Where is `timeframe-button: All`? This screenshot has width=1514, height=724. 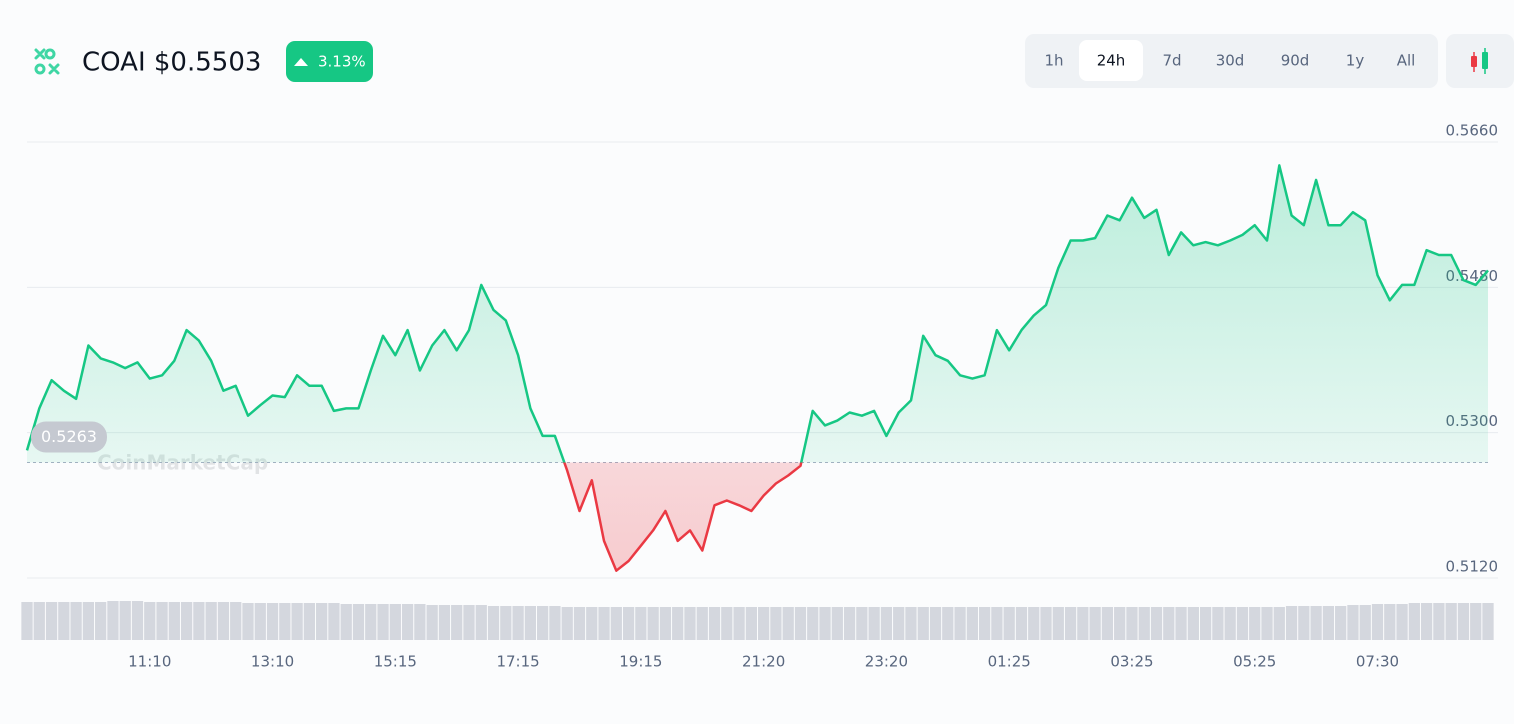 timeframe-button: All is located at coordinates (1406, 61).